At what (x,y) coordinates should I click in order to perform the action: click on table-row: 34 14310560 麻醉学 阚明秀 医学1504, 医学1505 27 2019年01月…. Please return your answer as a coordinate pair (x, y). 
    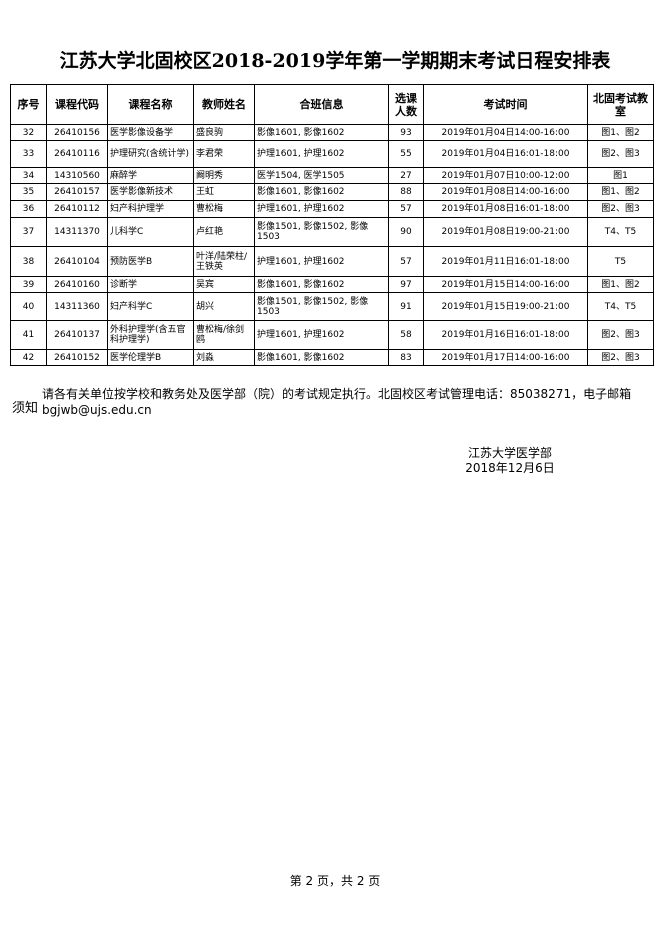
    Looking at the image, I should click on (332, 175).